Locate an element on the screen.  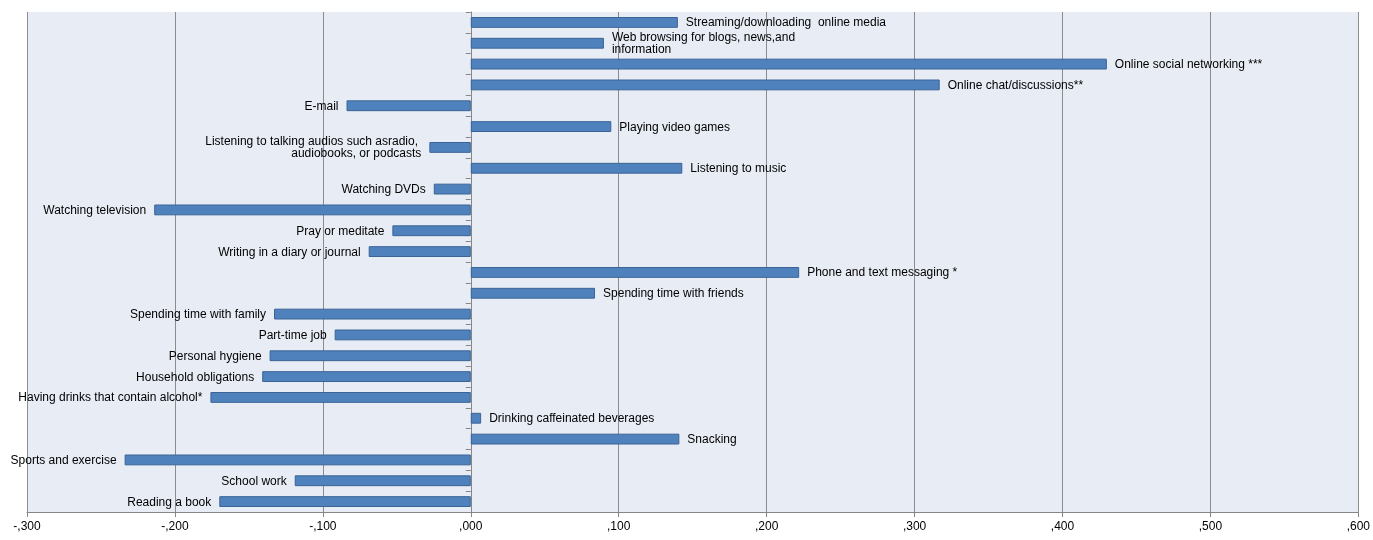
y-tick-label: Online chat/discussions** is located at coordinates (1015, 84).